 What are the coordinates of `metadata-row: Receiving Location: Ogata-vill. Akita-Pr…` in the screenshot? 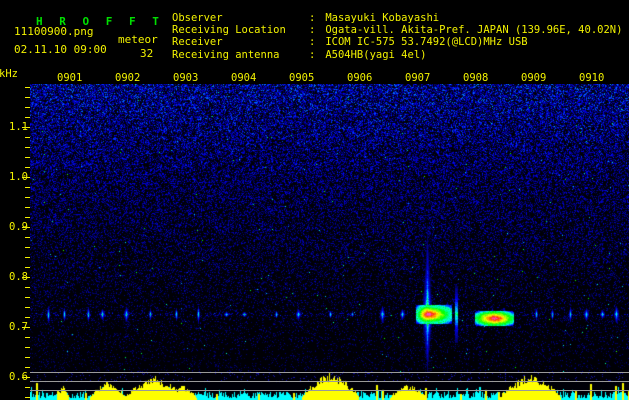 It's located at (397, 30).